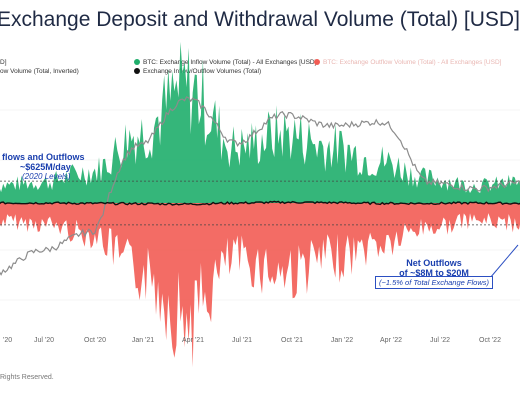 This screenshot has width=520, height=400. Describe the element at coordinates (39, 67) in the screenshot. I see `legend-left: D] ow Volume (Total, Inverted)` at that location.